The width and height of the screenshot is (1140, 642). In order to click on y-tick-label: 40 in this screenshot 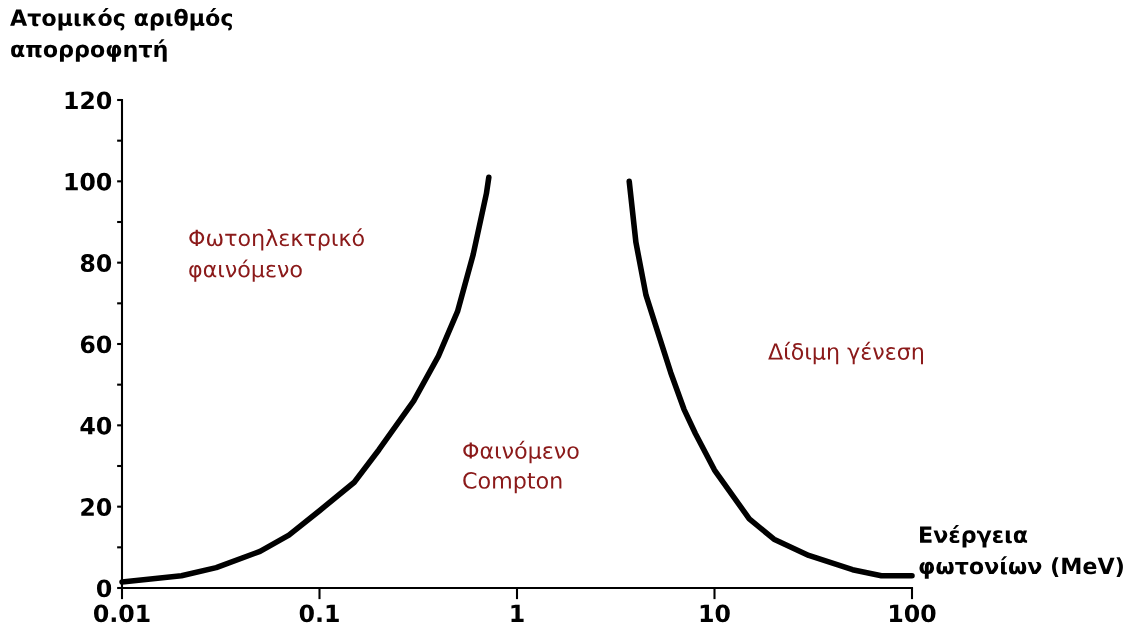, I will do `click(96, 425)`.